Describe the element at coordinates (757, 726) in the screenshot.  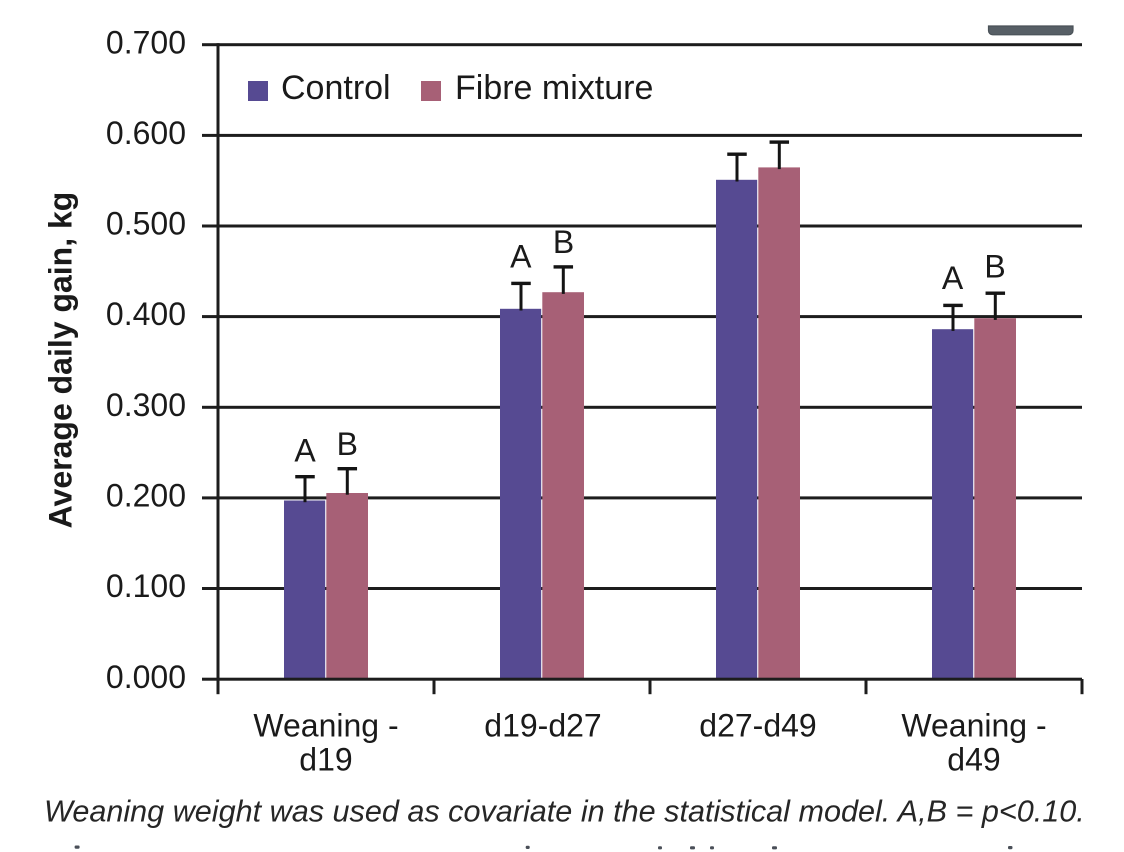
I see `svg-text: d27-d49` at that location.